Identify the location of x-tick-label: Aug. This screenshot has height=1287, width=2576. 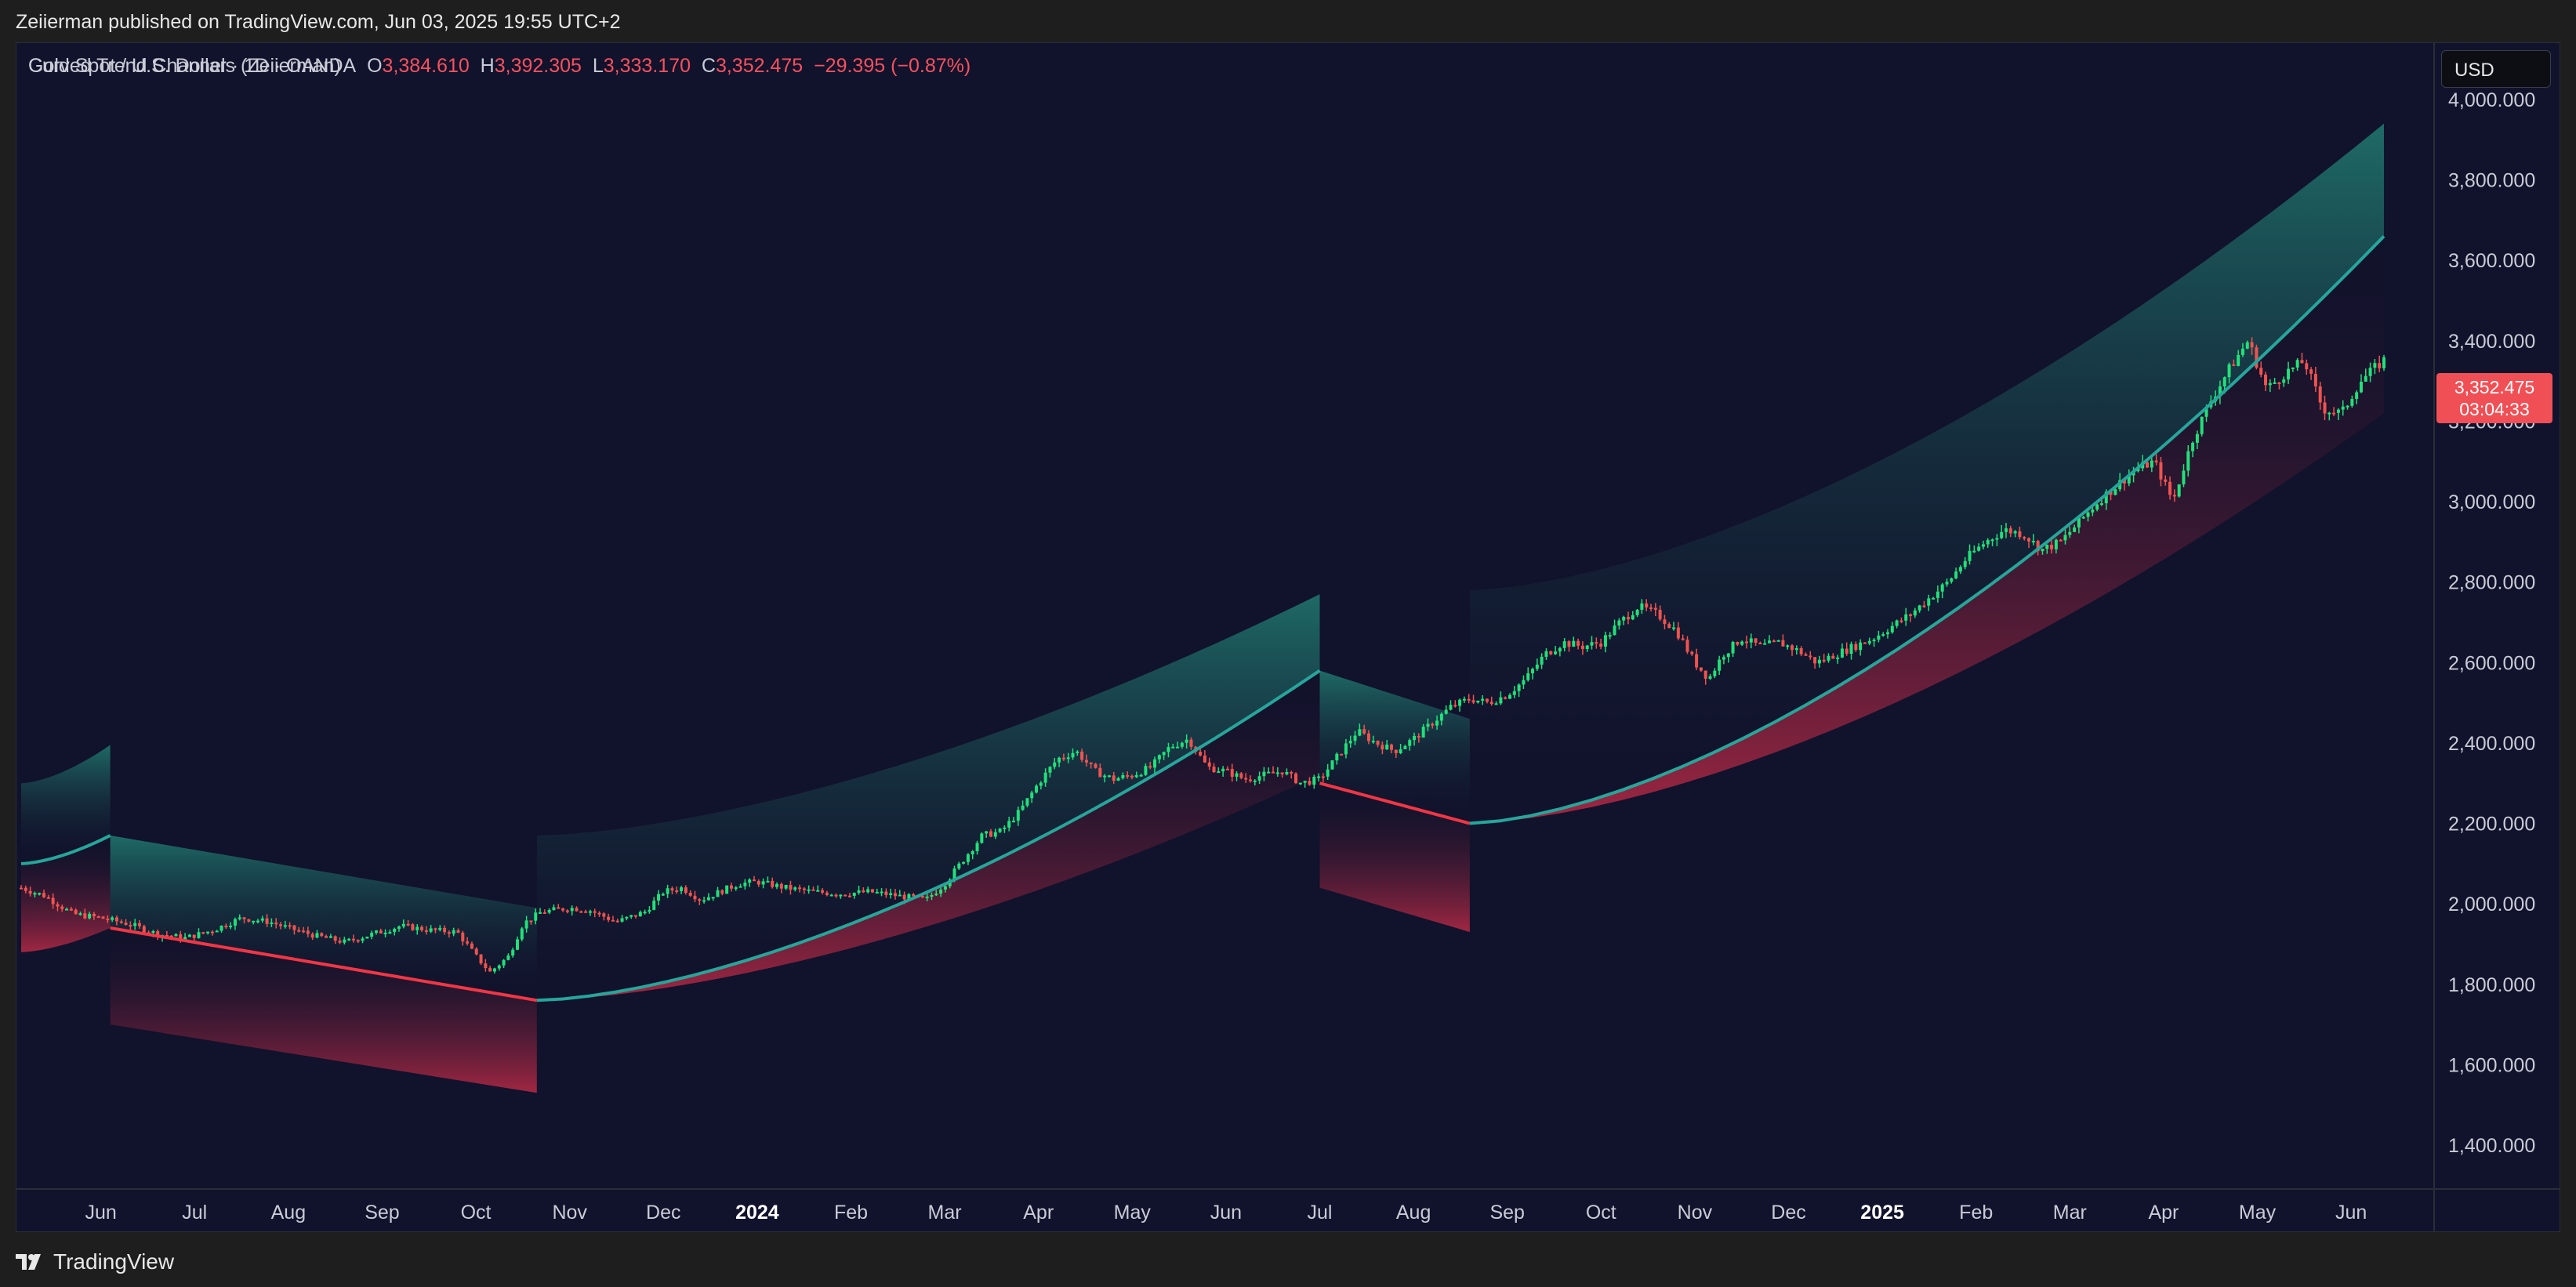
(1414, 1213).